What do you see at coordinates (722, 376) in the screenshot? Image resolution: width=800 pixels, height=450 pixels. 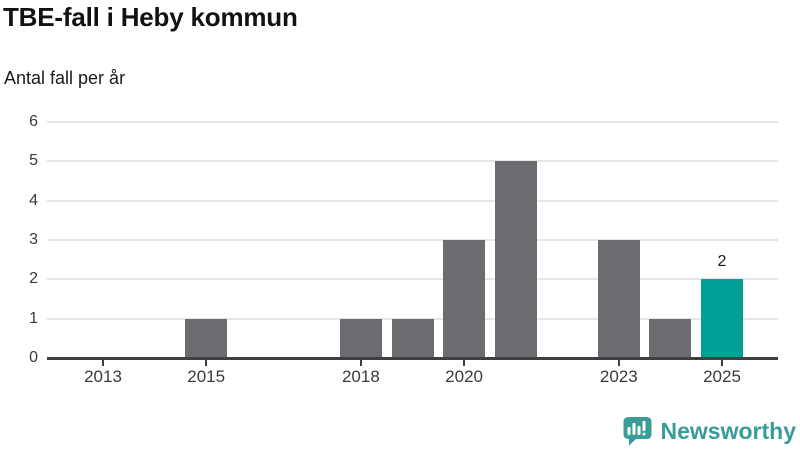 I see `x-axis-label: 2025` at bounding box center [722, 376].